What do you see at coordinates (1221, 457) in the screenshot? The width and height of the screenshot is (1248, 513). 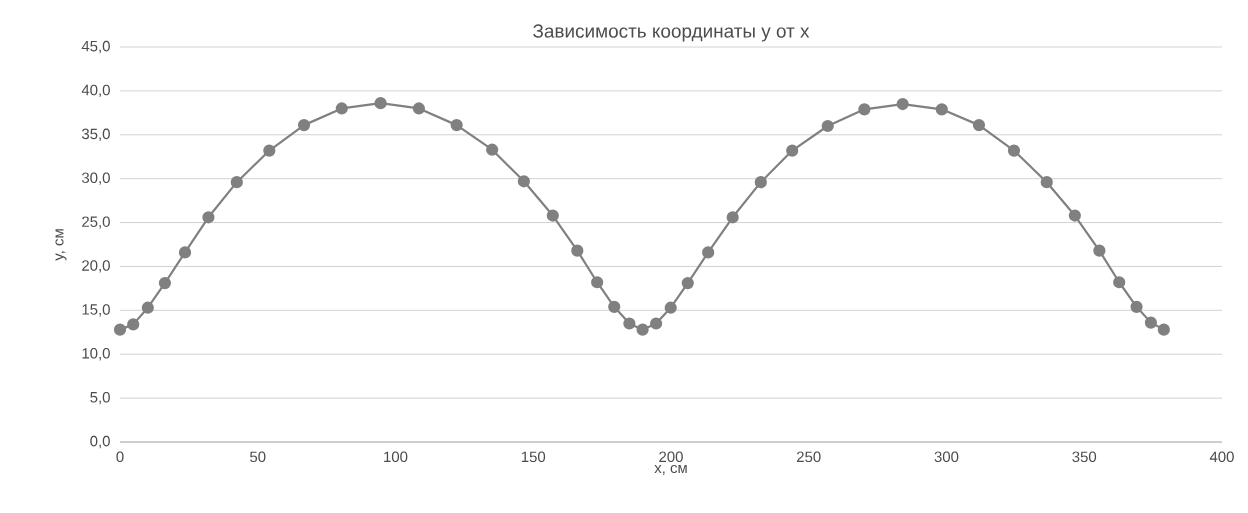 I see `x-tick-label: 400` at bounding box center [1221, 457].